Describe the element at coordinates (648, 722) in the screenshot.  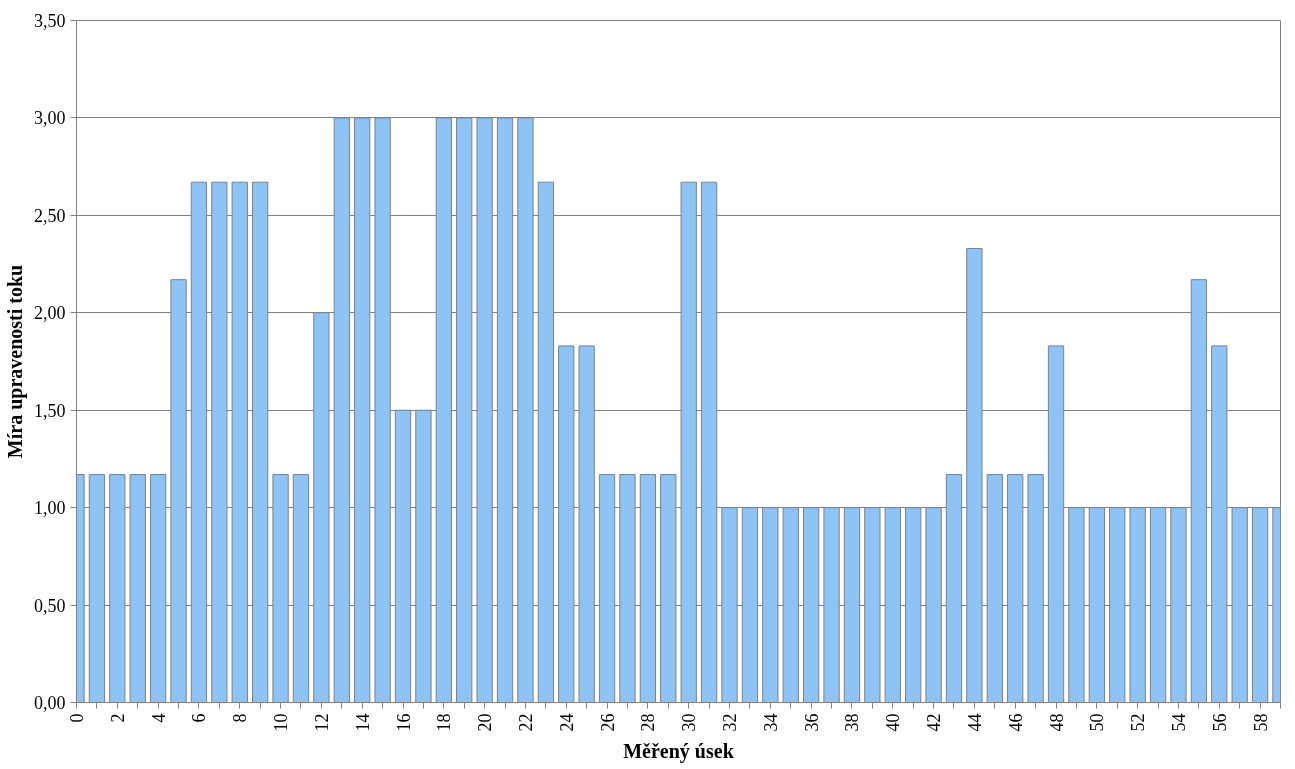
I see `x-tick-label: 28` at that location.